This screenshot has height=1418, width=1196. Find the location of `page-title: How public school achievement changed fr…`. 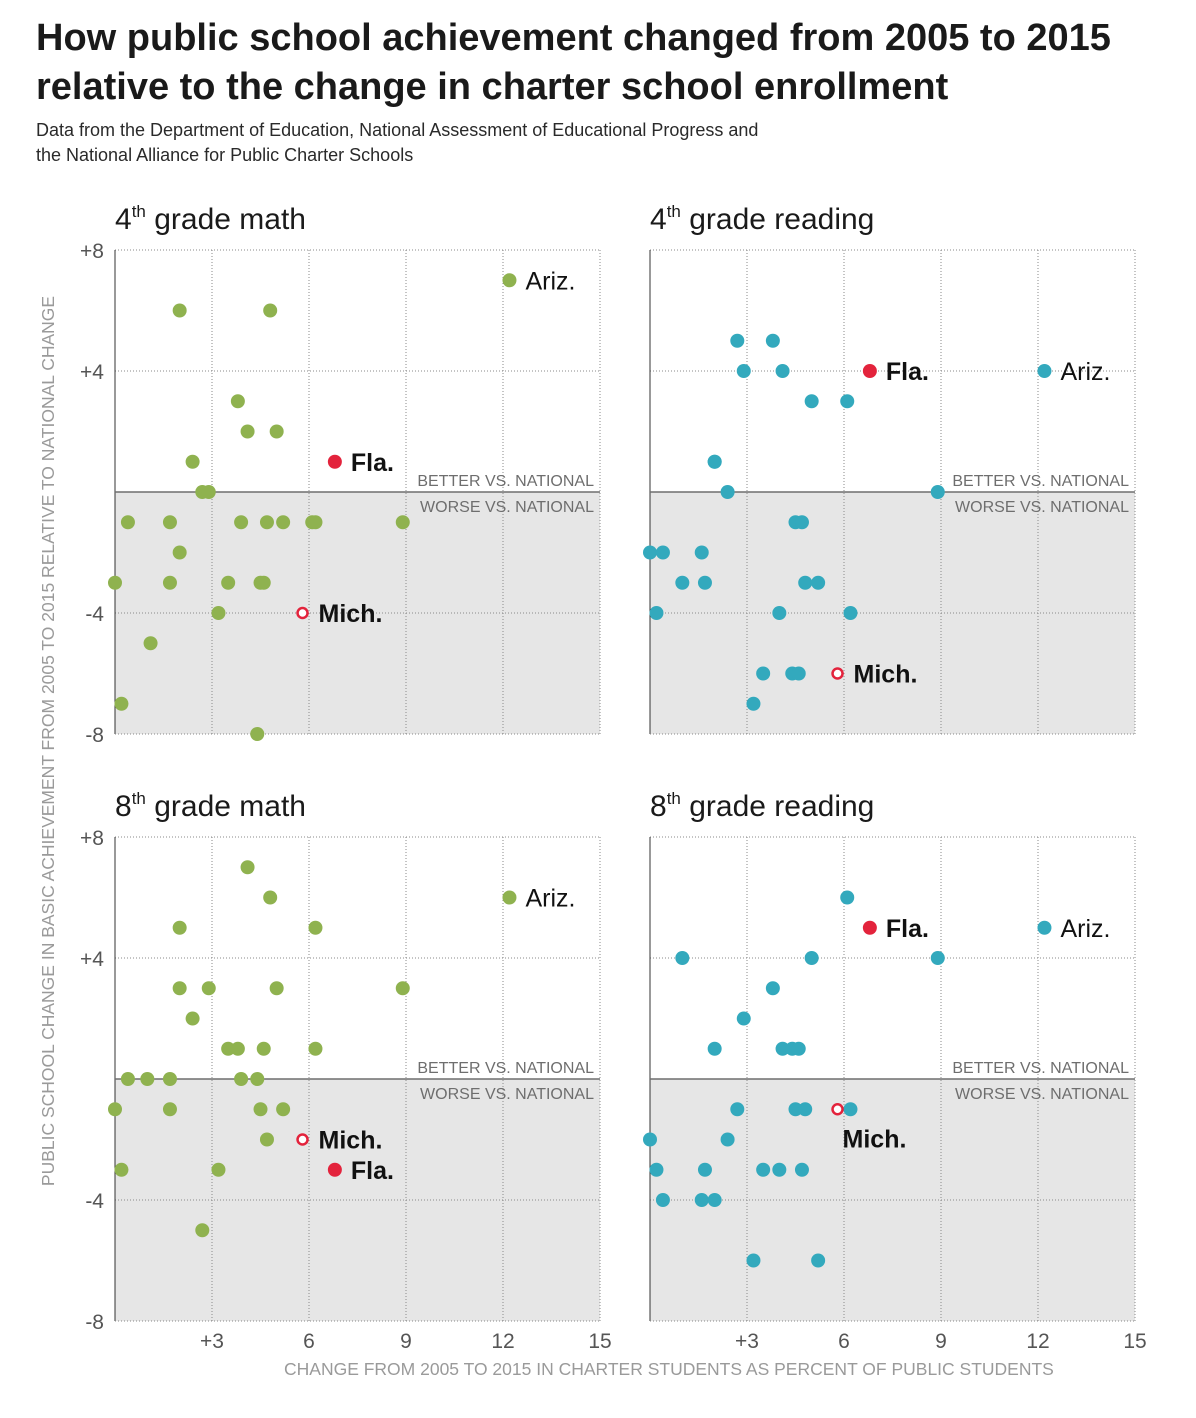

page-title: How public school achievement changed fr… is located at coordinates (573, 62).